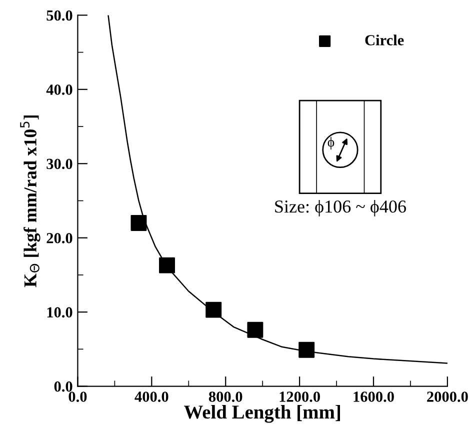 The width and height of the screenshot is (471, 434). What do you see at coordinates (374, 397) in the screenshot?
I see `x-tick-label: 1600.0` at bounding box center [374, 397].